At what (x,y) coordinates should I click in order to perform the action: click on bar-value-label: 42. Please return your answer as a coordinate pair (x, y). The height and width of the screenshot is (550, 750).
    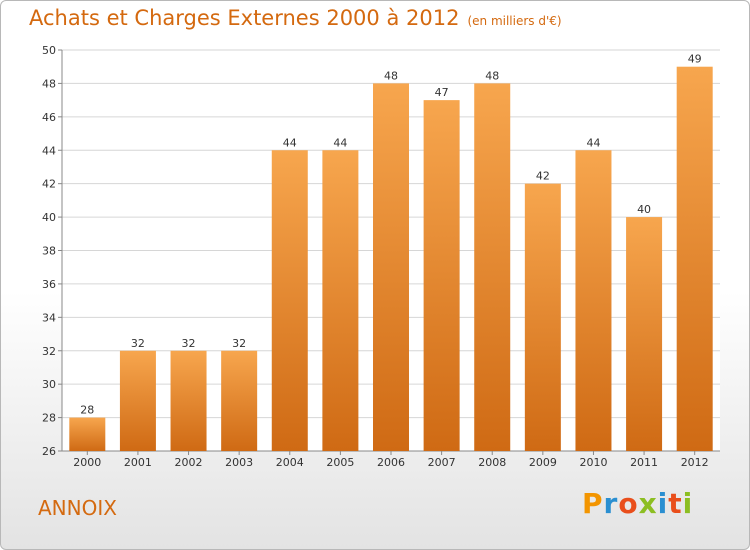
    Looking at the image, I should click on (543, 176).